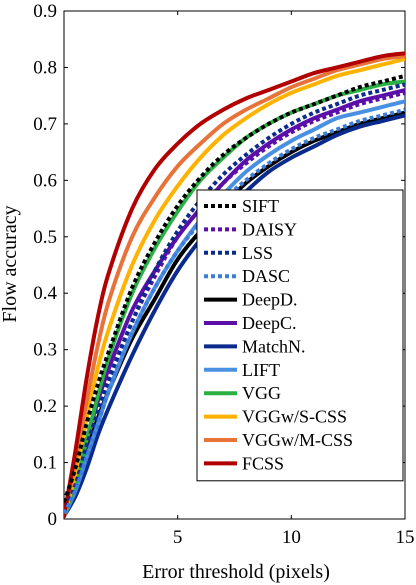  What do you see at coordinates (261, 393) in the screenshot?
I see `legend-label-vgg: VGG` at bounding box center [261, 393].